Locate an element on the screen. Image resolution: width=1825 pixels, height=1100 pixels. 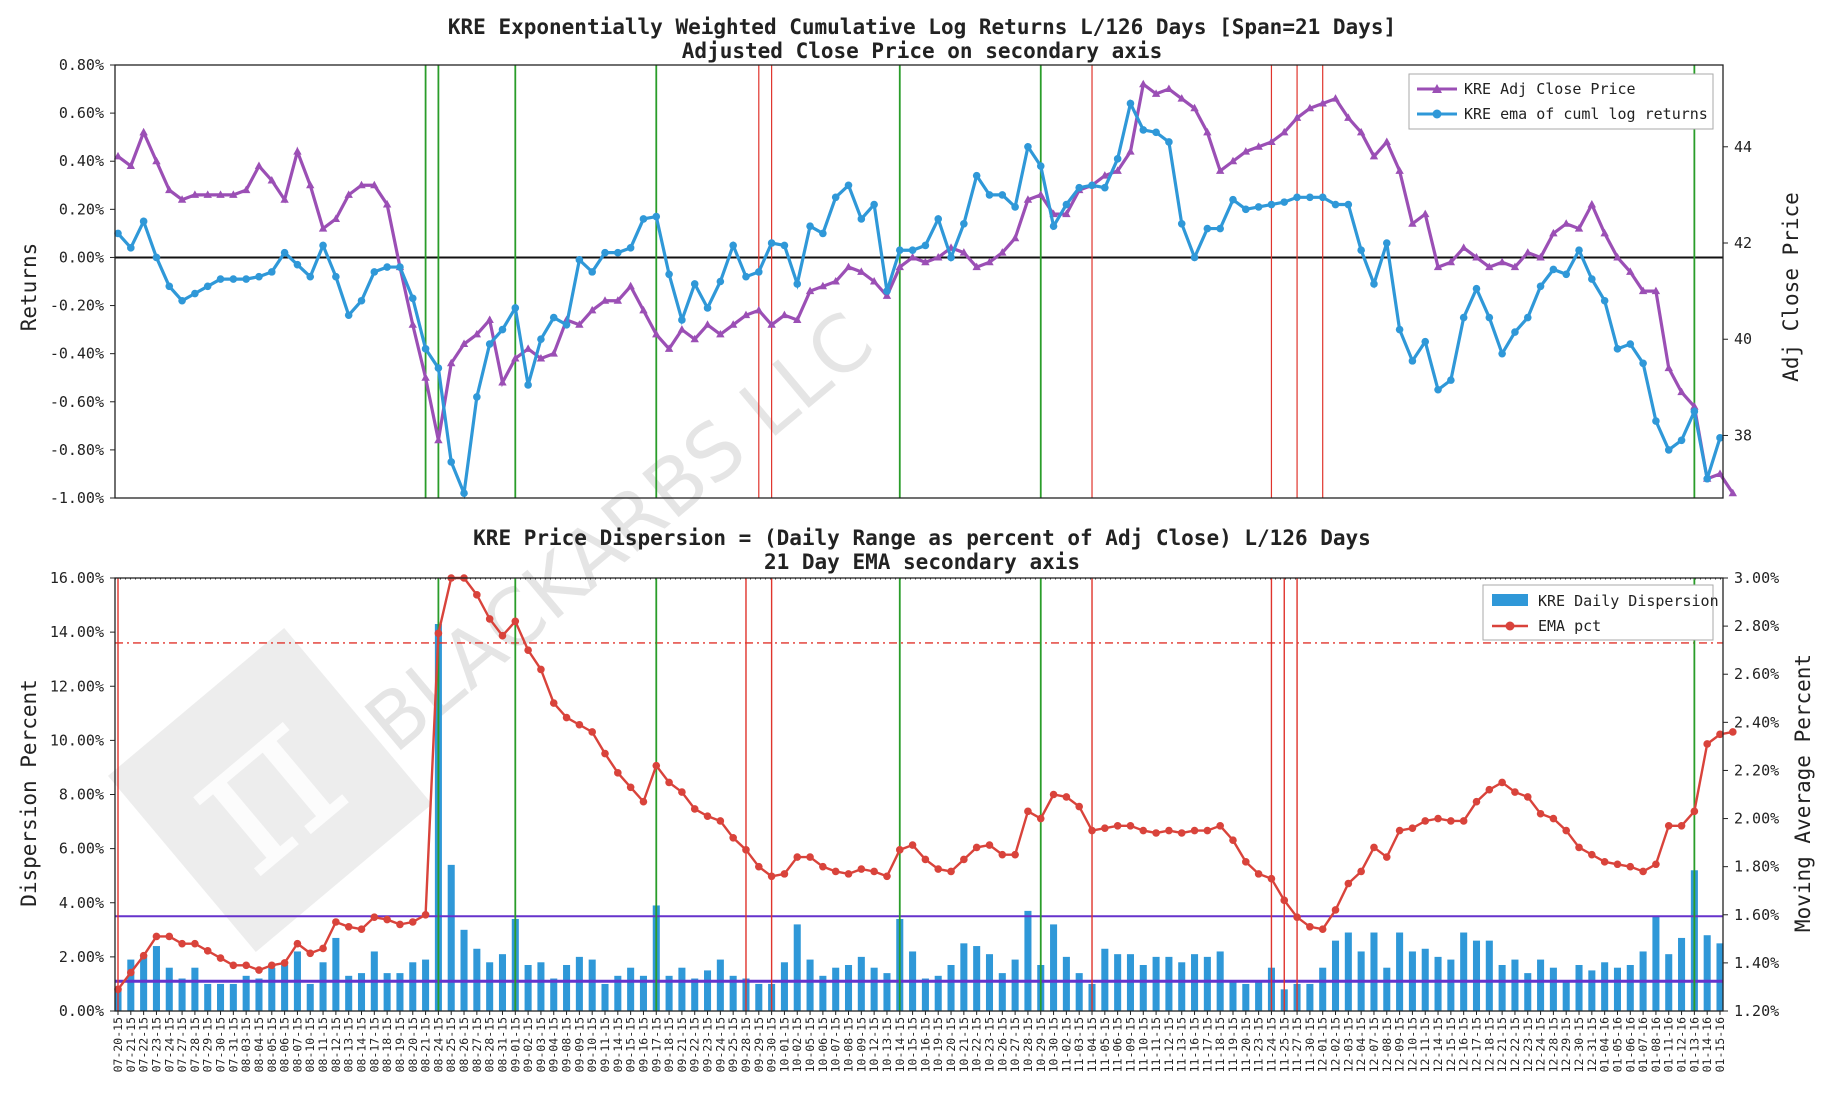
y-tick-label: 6.00% is located at coordinates (81, 849).